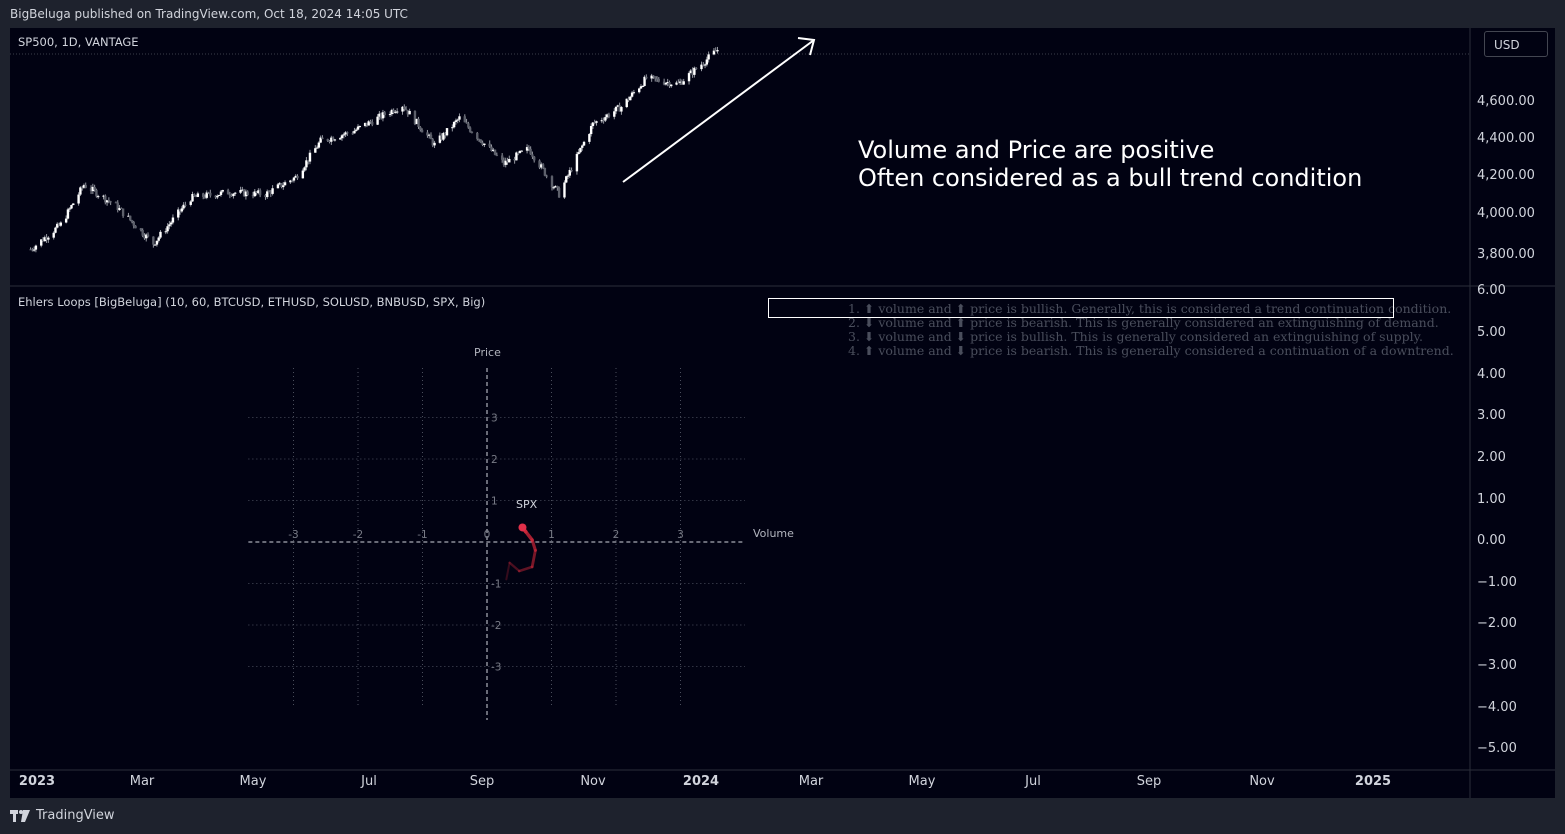  I want to click on trend-arrow-head, so click(806, 46).